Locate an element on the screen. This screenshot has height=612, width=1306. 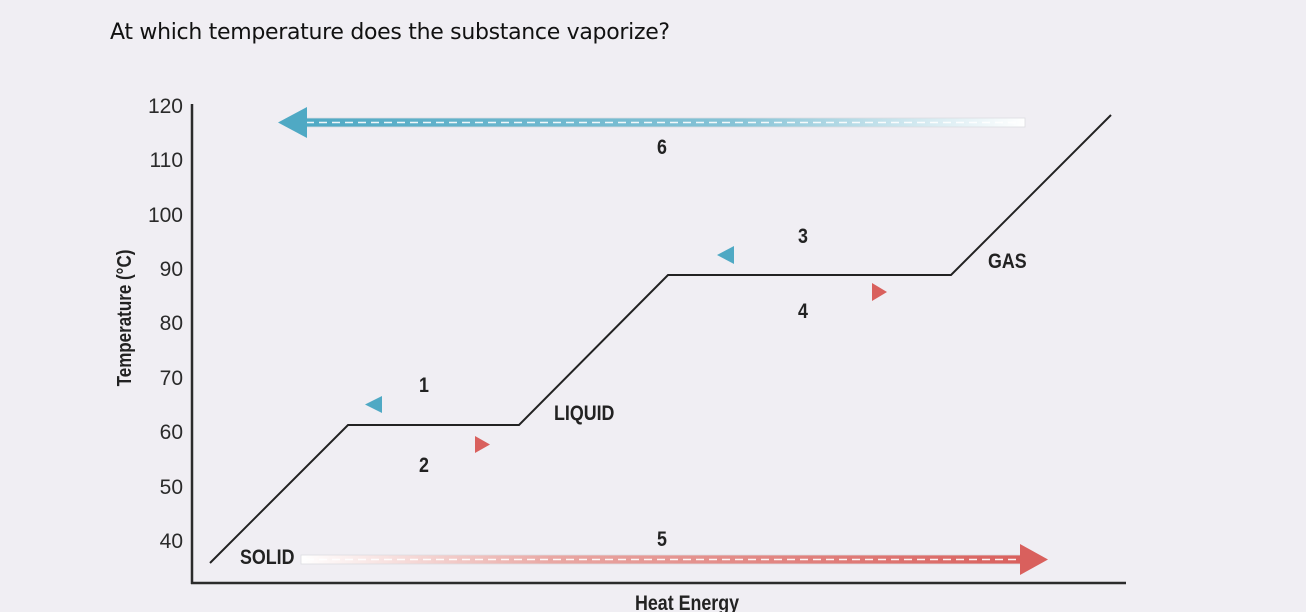
arrow-6-label: 6 is located at coordinates (662, 148).